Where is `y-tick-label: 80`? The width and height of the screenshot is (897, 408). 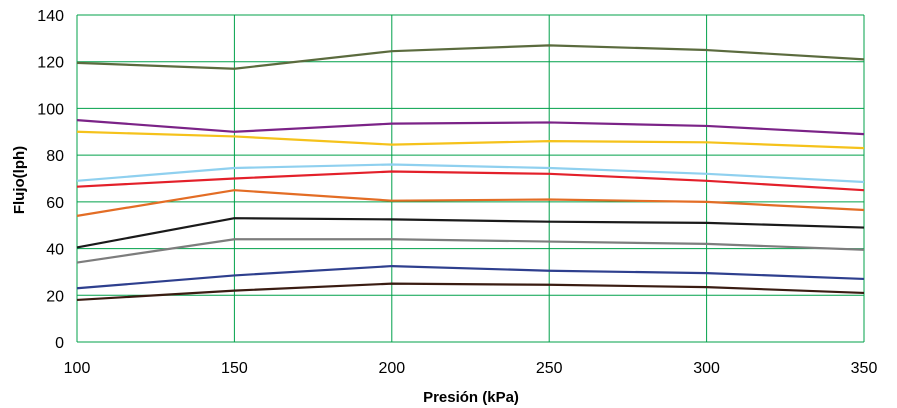
y-tick-label: 80 is located at coordinates (55, 156).